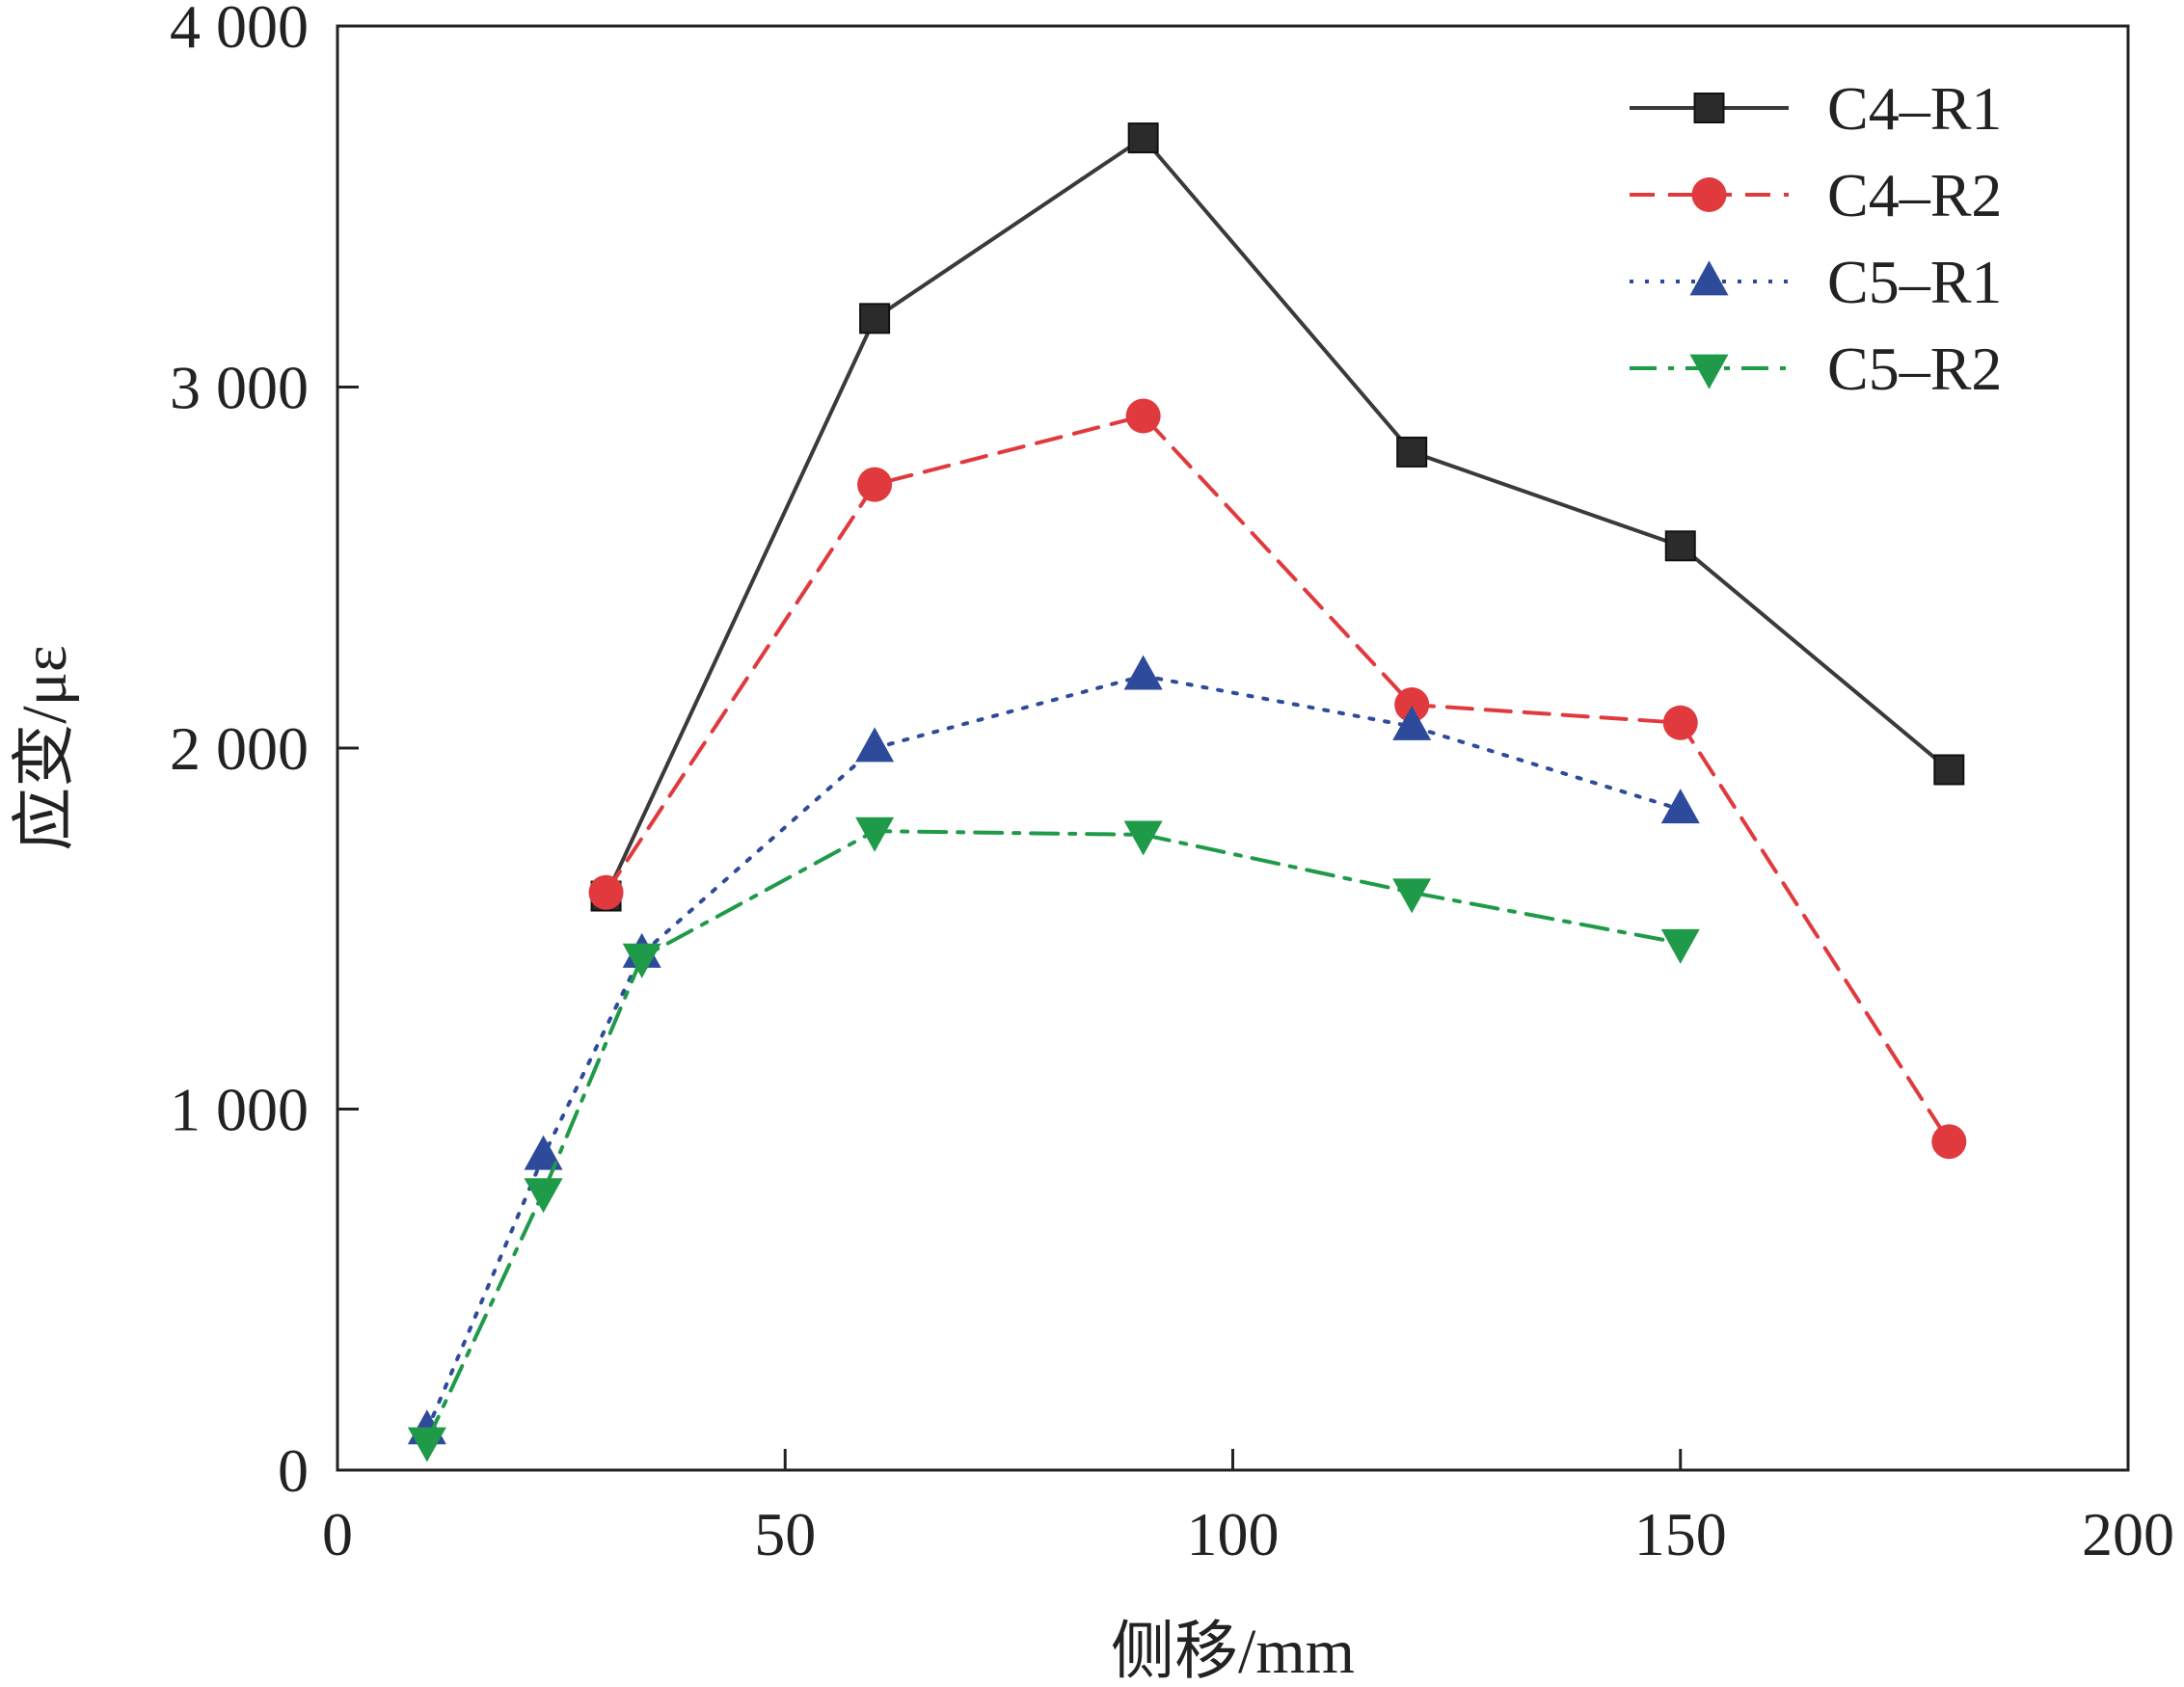 This screenshot has width=2184, height=1687. What do you see at coordinates (337, 1534) in the screenshot?
I see `x-tick-label: 0` at bounding box center [337, 1534].